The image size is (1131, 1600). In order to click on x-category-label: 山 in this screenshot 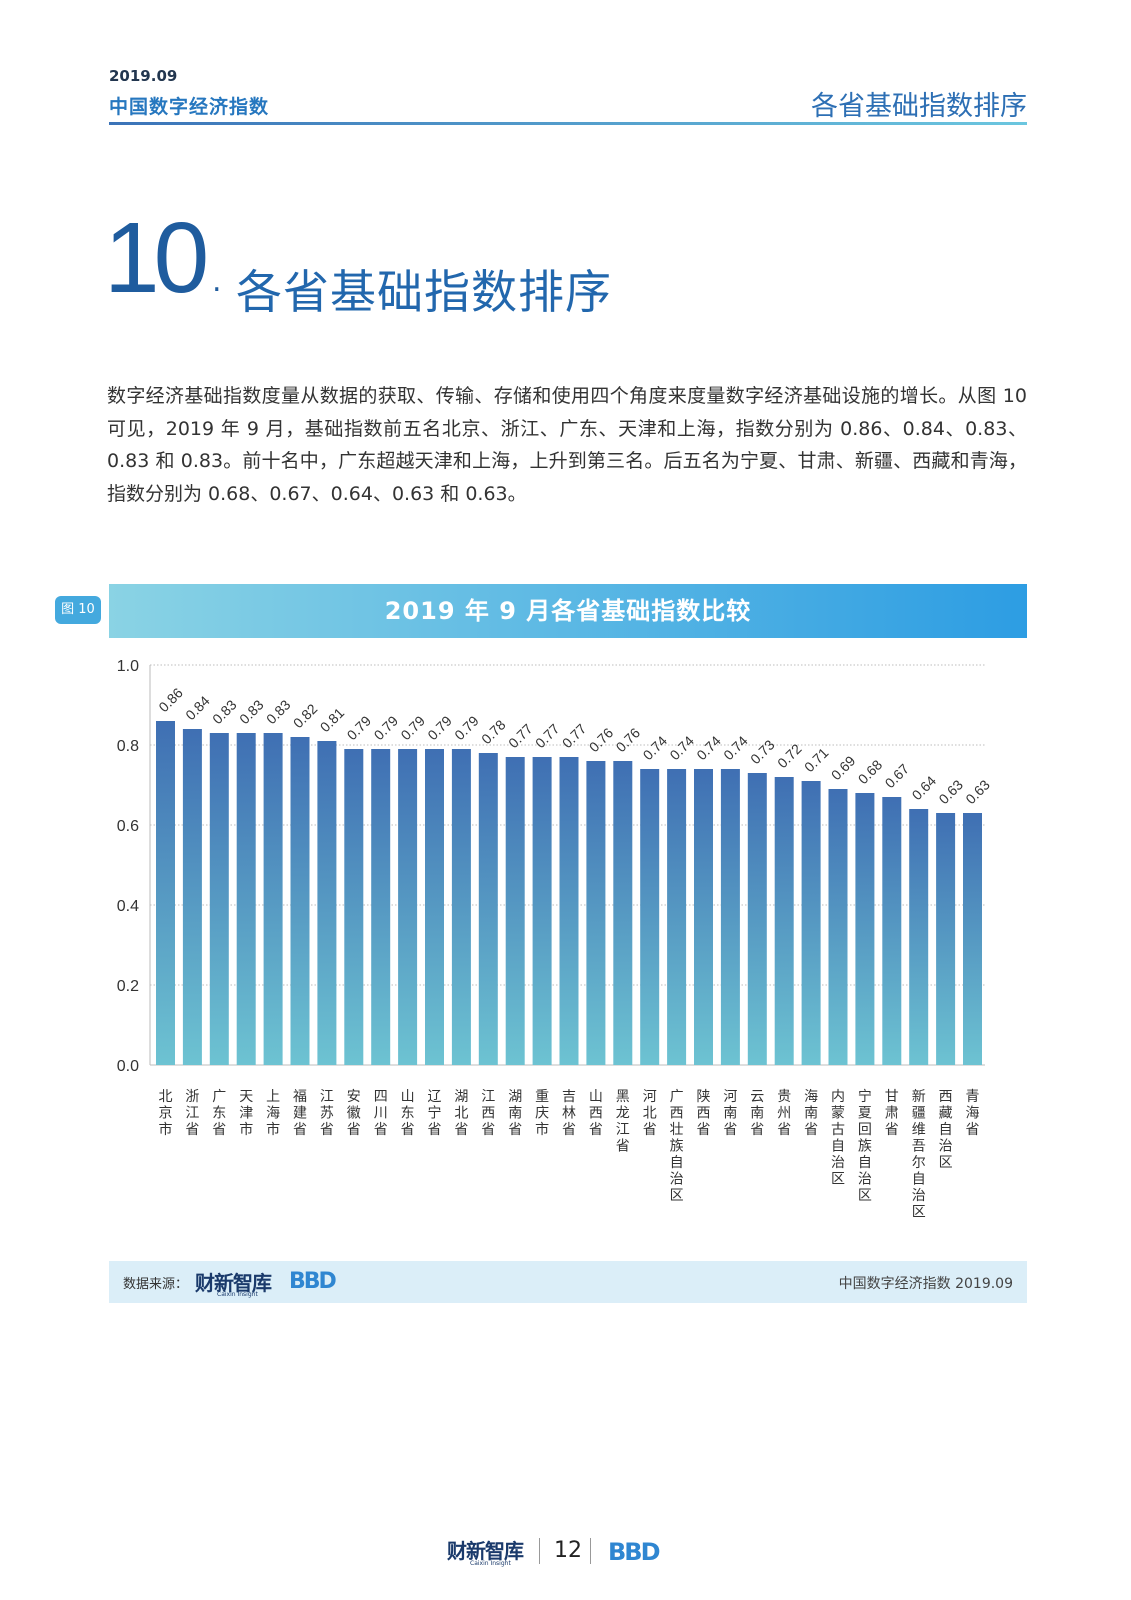, I will do `click(596, 1097)`.